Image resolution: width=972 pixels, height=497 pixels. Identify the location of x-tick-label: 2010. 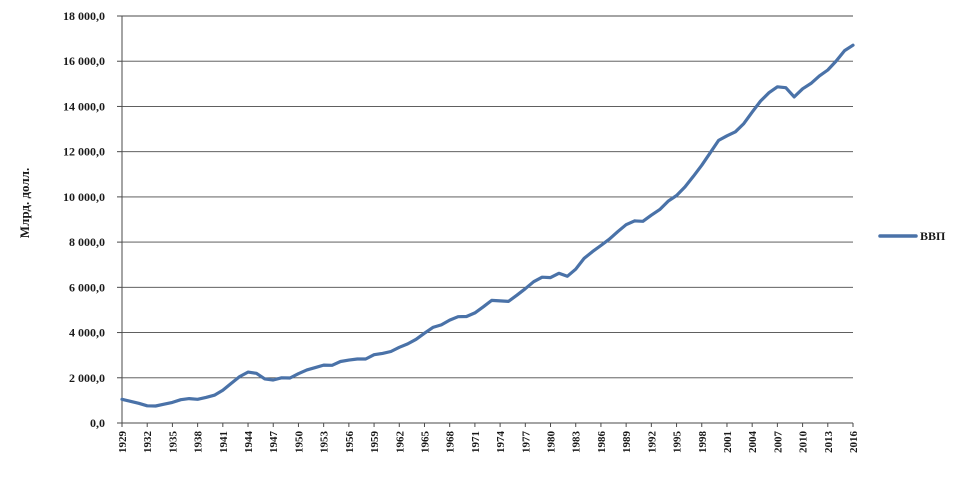
(804, 442).